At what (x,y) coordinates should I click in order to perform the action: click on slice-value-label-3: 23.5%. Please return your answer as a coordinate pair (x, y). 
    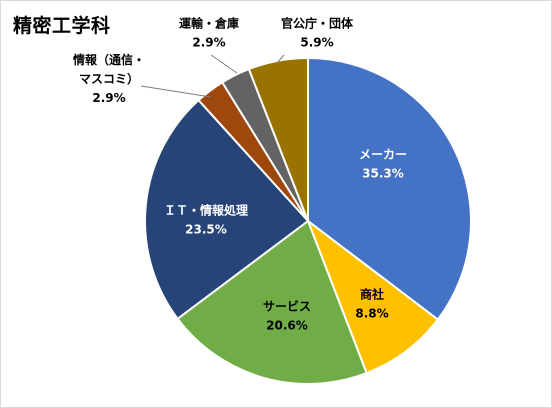
    Looking at the image, I should click on (206, 230).